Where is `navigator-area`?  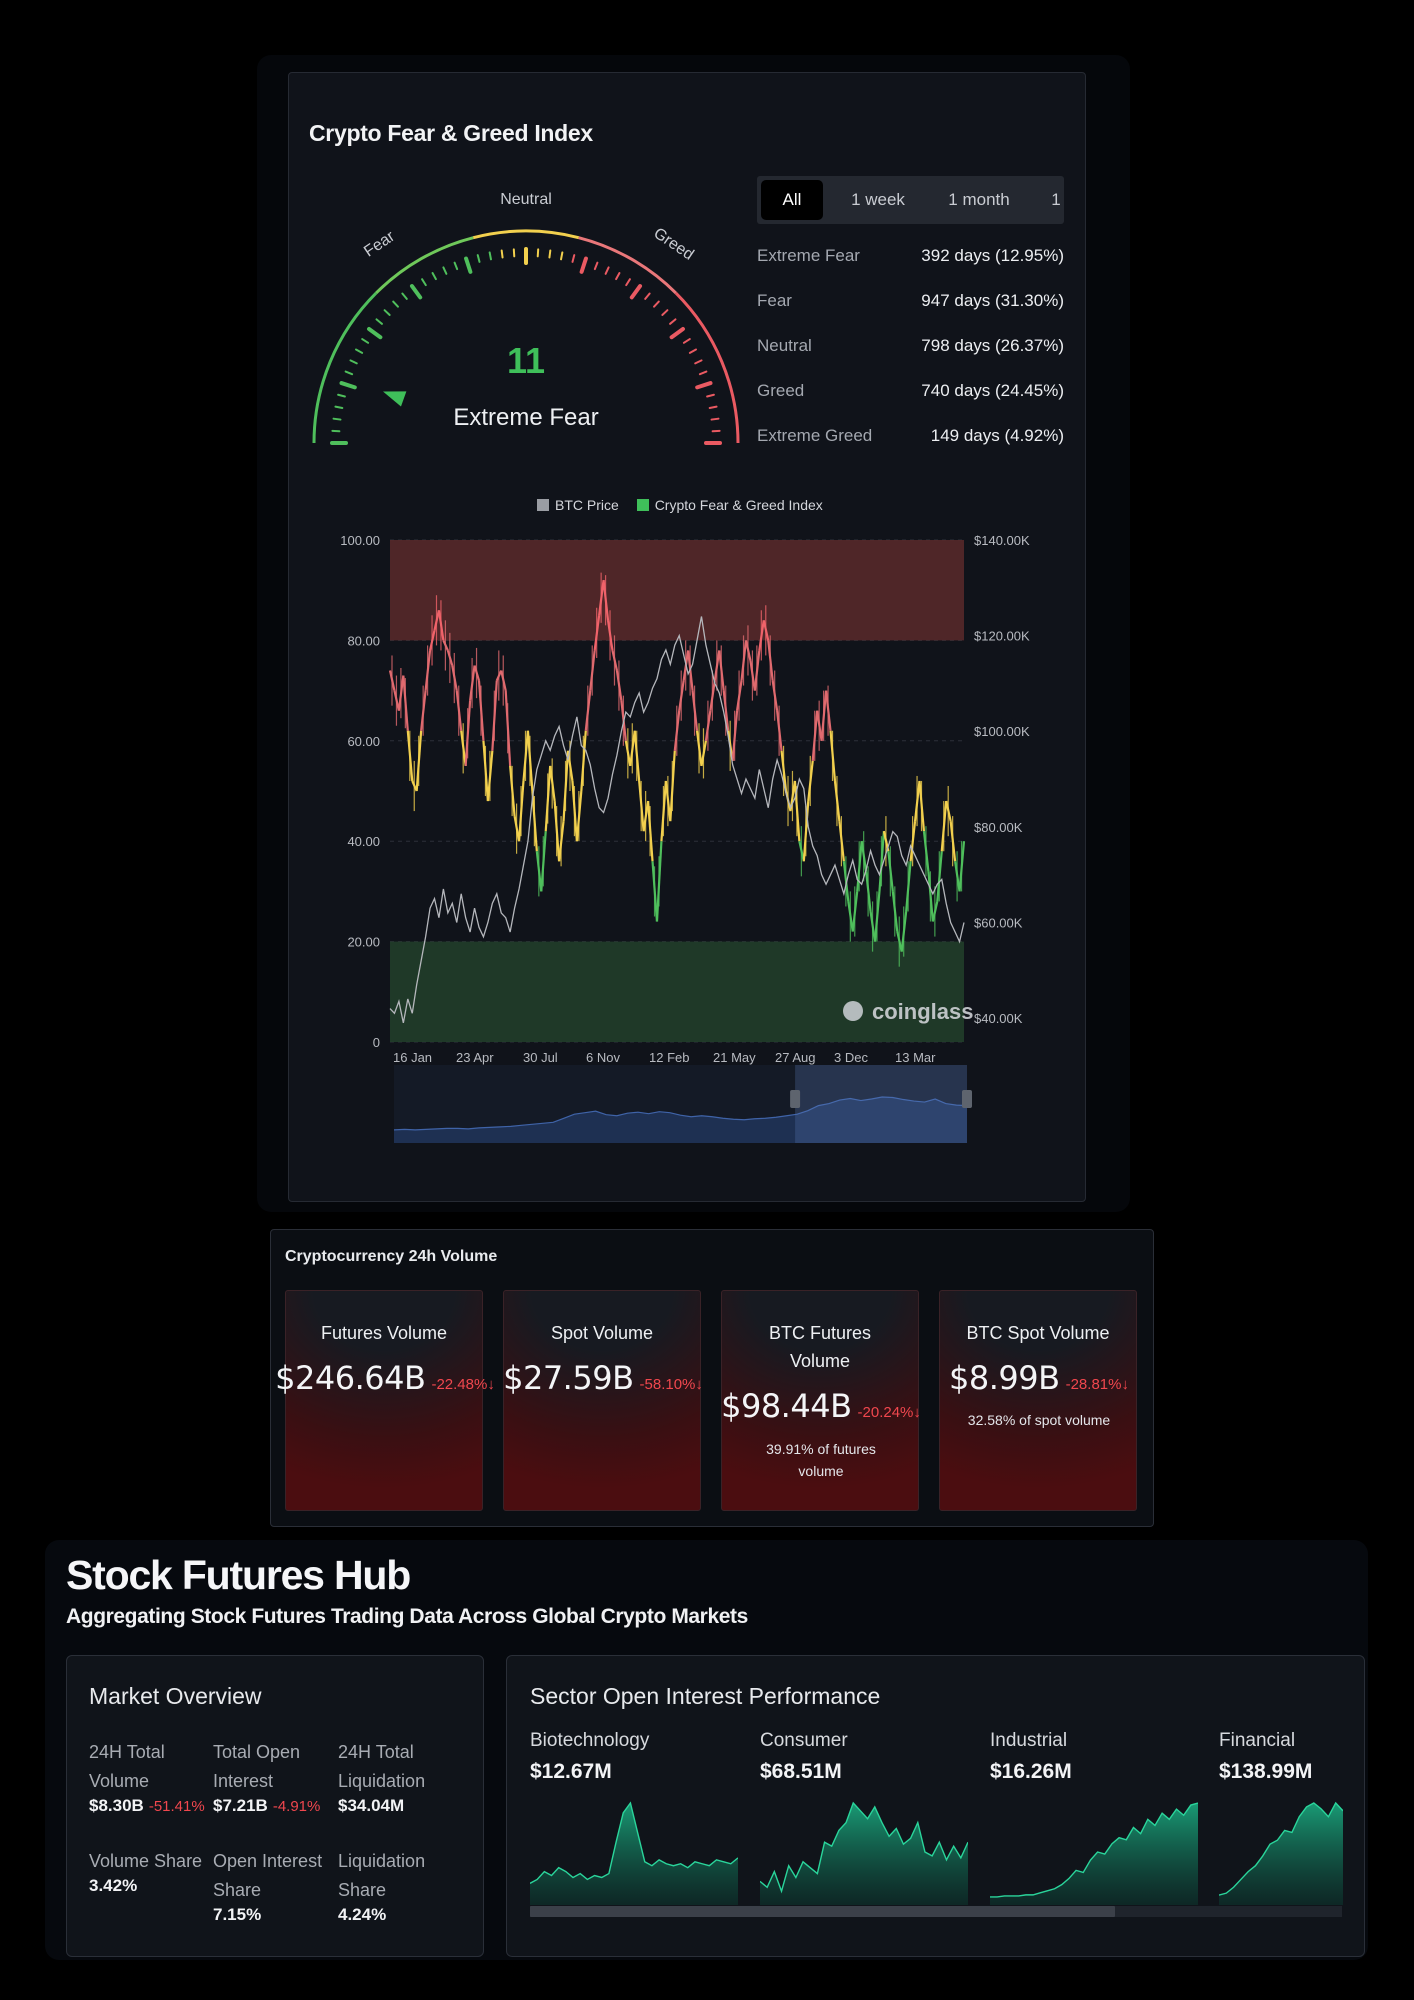 navigator-area is located at coordinates (680, 1120).